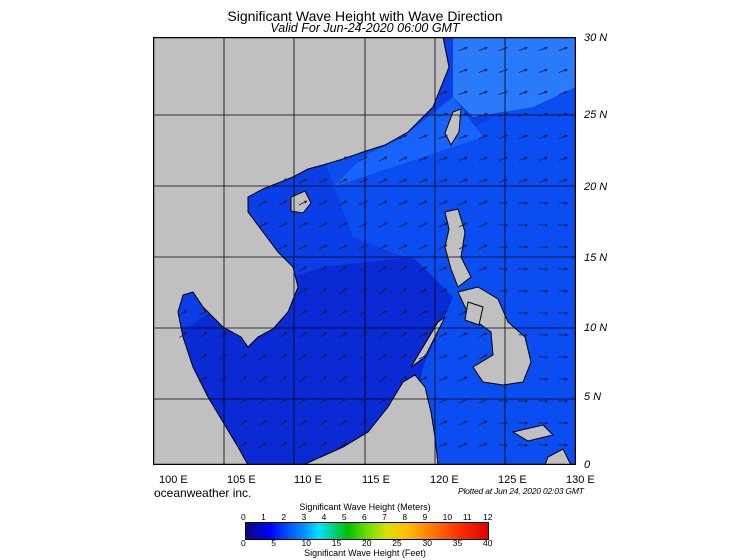 The image size is (755, 560). What do you see at coordinates (273, 543) in the screenshot?
I see `colorbar-feet-tick: 5` at bounding box center [273, 543].